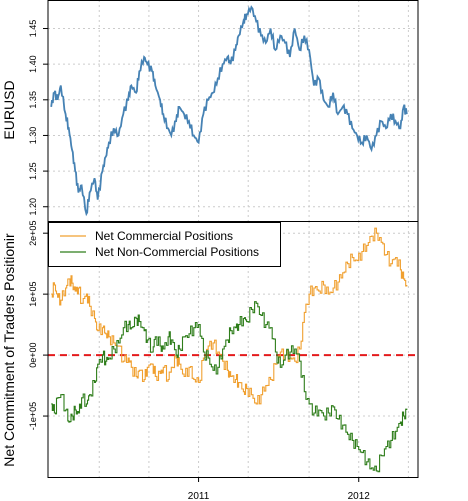  Describe the element at coordinates (359, 496) in the screenshot. I see `x-tick-label: 2012` at that location.